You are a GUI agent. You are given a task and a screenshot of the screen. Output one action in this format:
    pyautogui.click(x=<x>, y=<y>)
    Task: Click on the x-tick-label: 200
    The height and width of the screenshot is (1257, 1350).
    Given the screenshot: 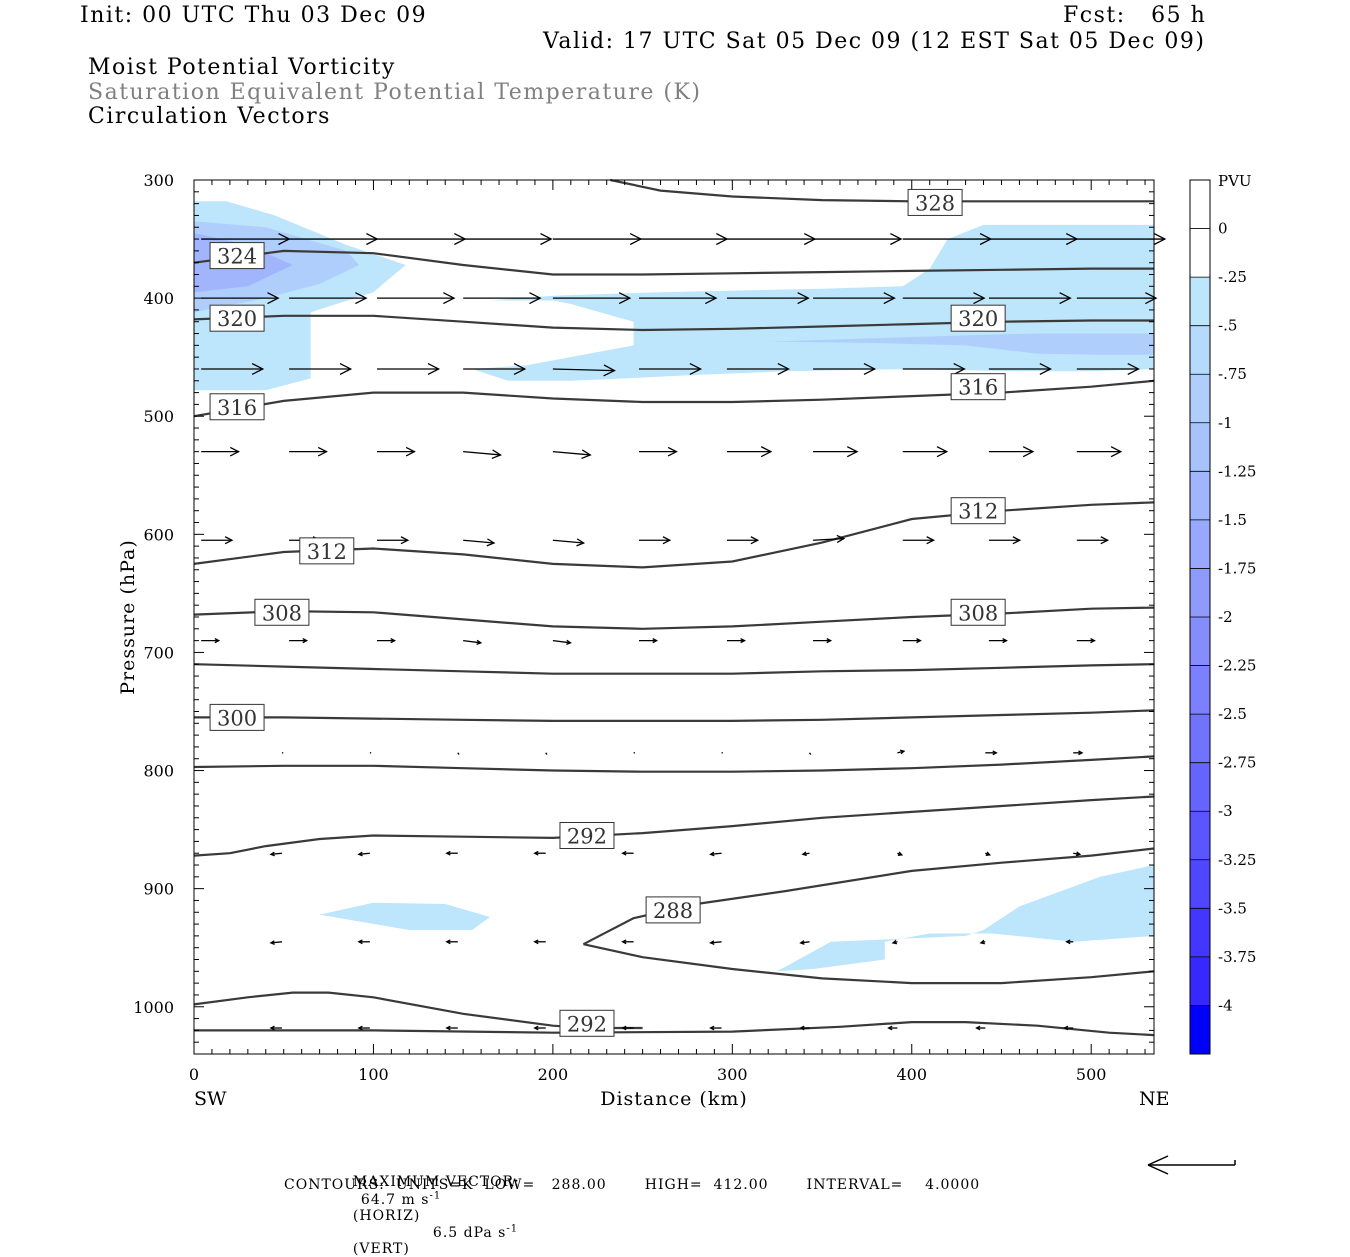 What is the action you would take?
    pyautogui.click(x=553, y=1074)
    